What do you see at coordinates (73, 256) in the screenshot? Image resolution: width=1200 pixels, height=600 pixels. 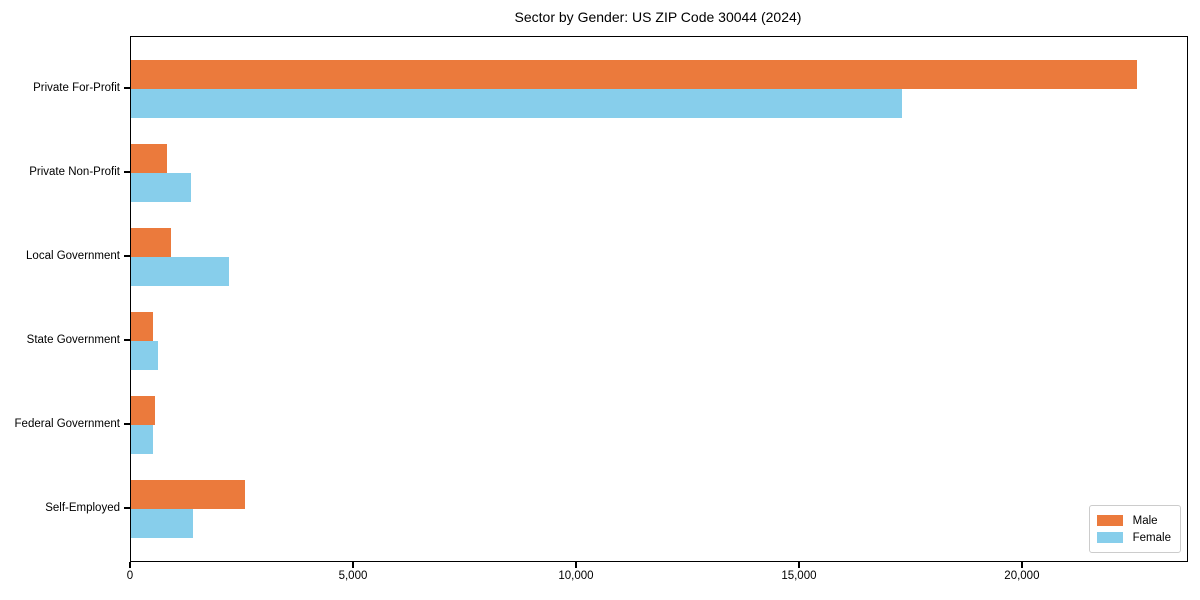 I see `y-tick-label: Local Government` at bounding box center [73, 256].